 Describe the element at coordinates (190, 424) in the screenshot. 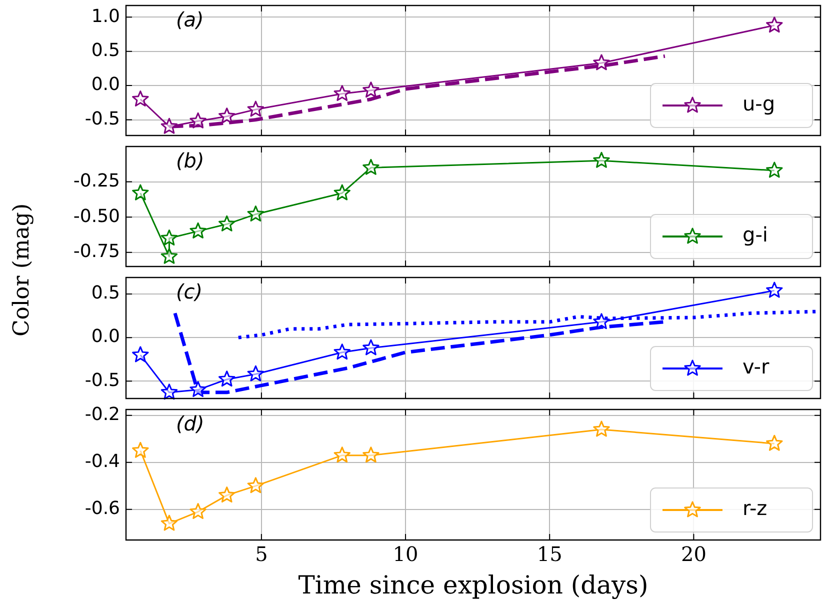

I see `annotation: (d)` at that location.